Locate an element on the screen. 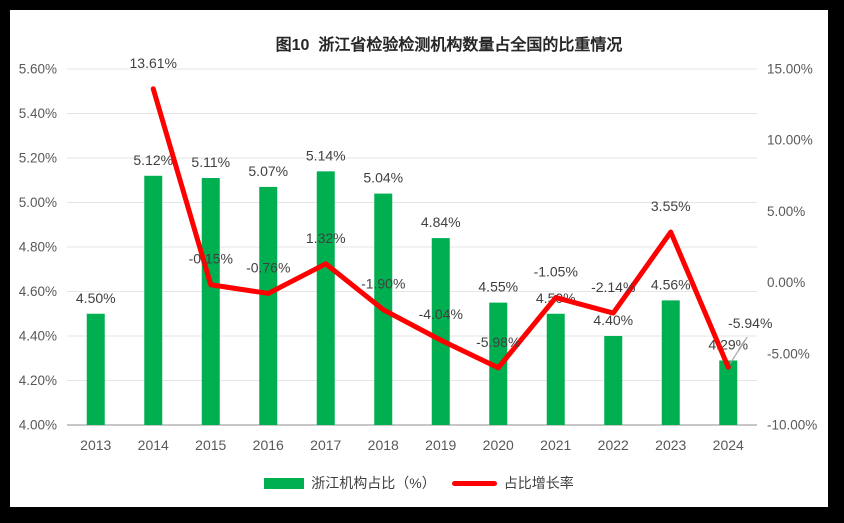  right-axis-tick: 10.00% is located at coordinates (790, 140).